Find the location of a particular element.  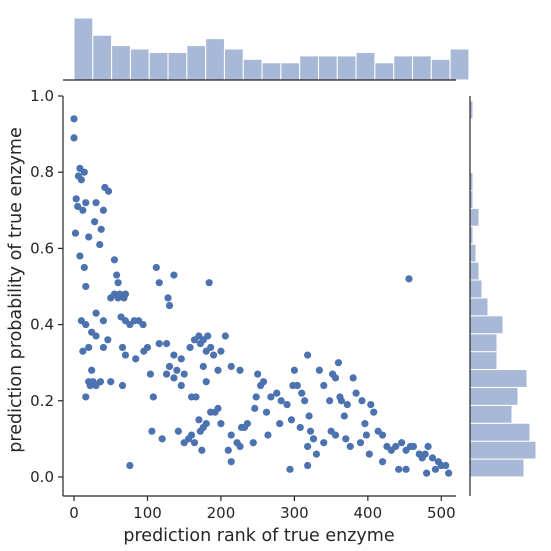

x-tick-label: 100 is located at coordinates (147, 513).